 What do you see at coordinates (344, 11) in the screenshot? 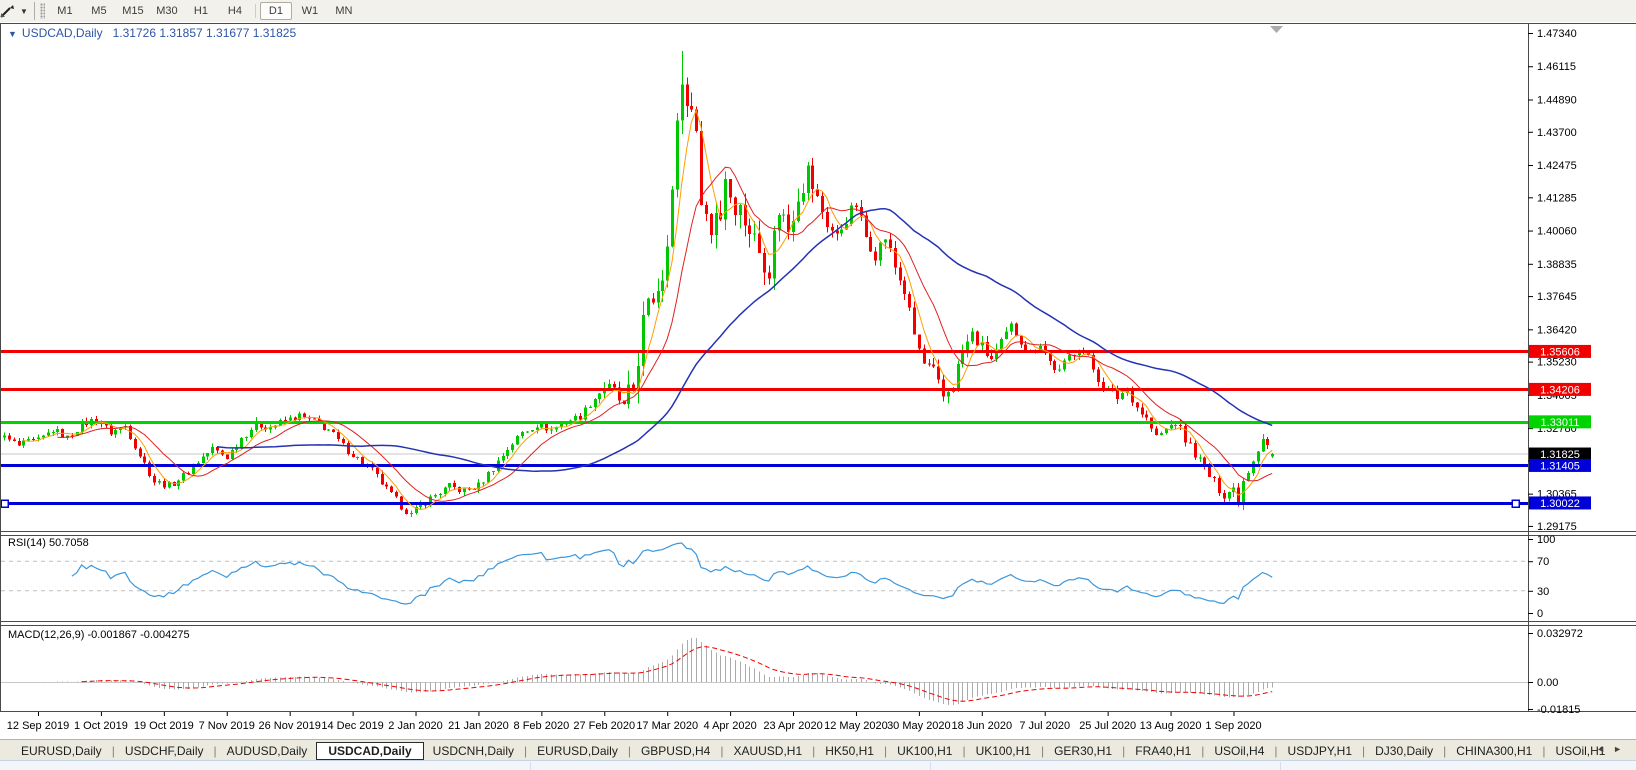
I see `timeframe-mn-button: MN` at bounding box center [344, 11].